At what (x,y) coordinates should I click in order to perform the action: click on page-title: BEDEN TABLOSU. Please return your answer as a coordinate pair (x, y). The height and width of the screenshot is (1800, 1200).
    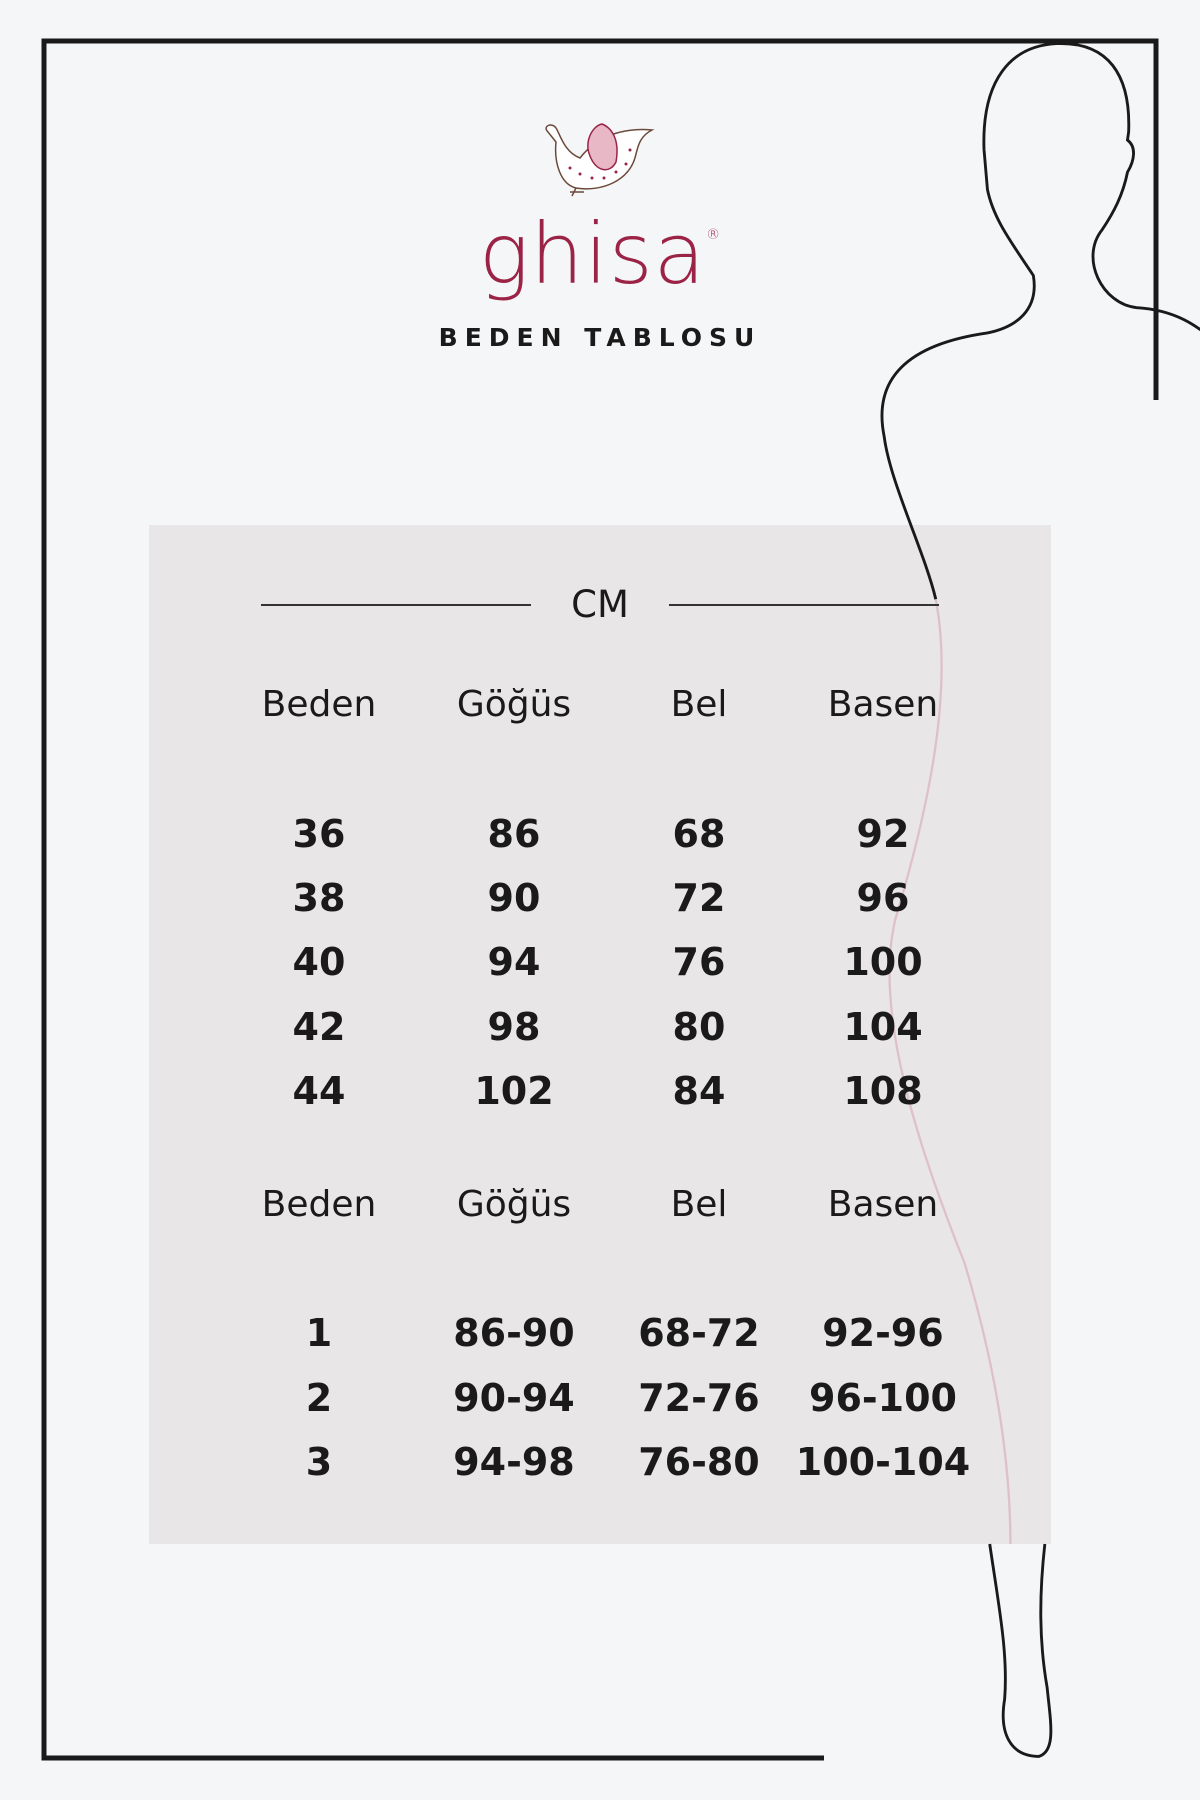
    Looking at the image, I should click on (600, 337).